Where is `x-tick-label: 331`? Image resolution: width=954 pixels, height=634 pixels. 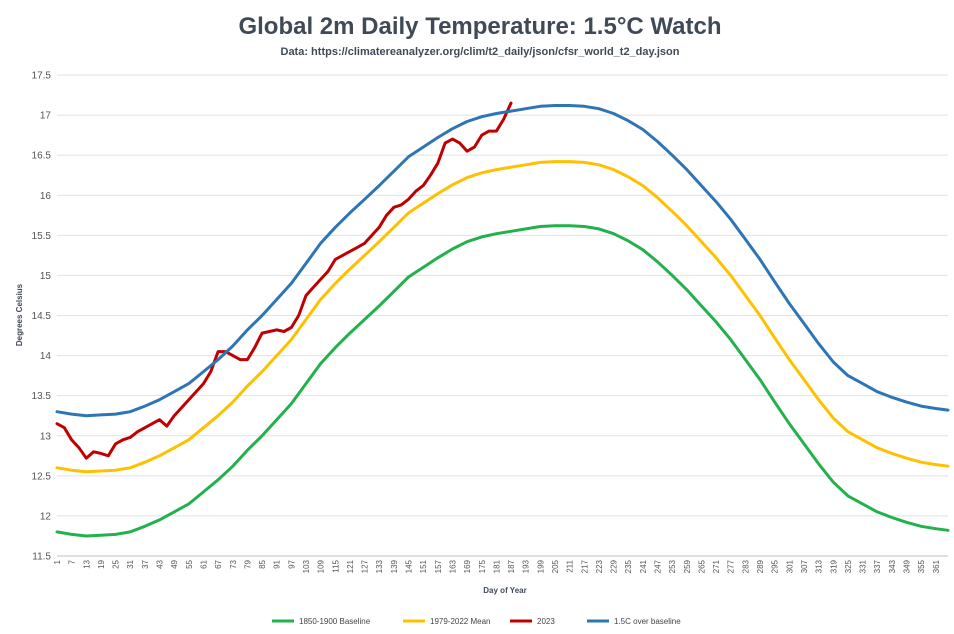 x-tick-label: 331 is located at coordinates (863, 566).